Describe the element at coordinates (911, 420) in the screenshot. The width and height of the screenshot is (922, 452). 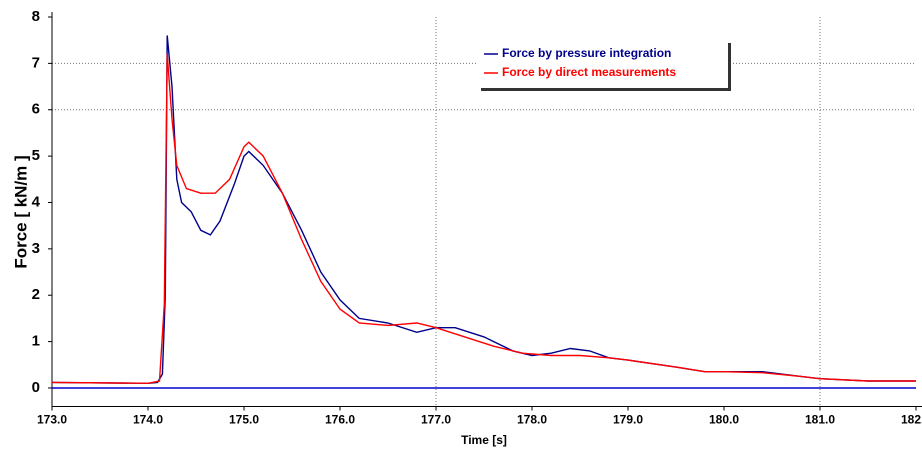
I see `x-tick-label: 182.0` at that location.